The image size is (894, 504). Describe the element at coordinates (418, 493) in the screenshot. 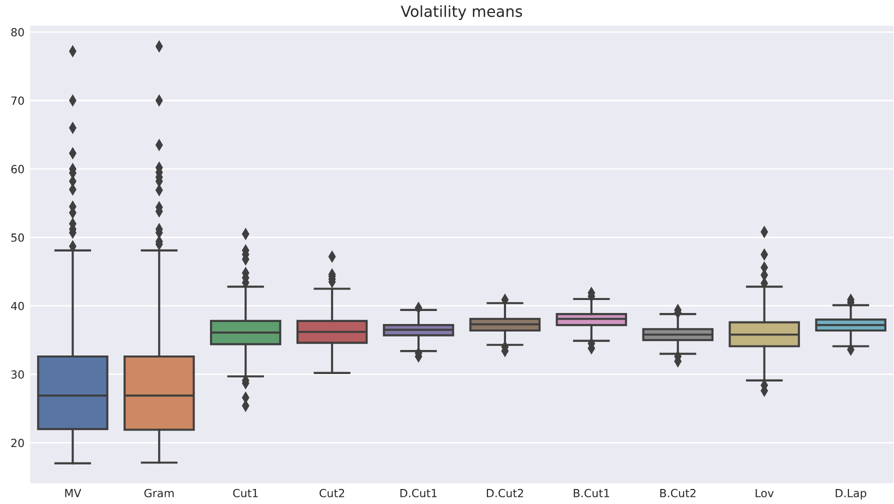

I see `x-tick-label: D.Cut1` at that location.